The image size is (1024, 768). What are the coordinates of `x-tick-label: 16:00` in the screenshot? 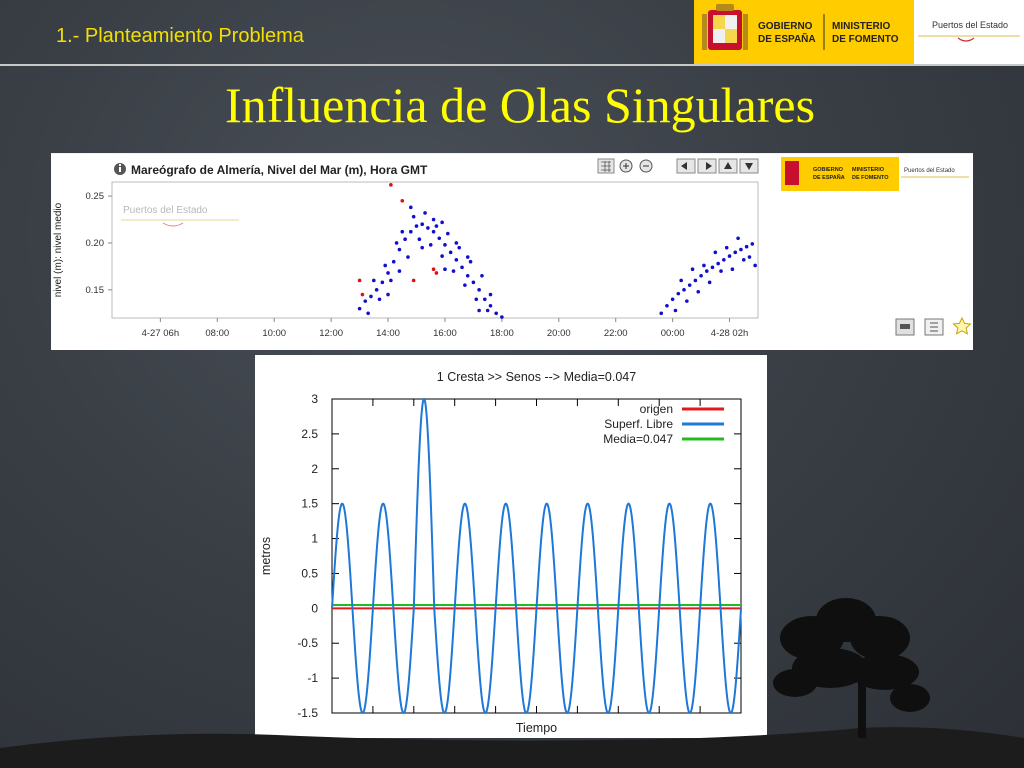 It's located at (445, 333).